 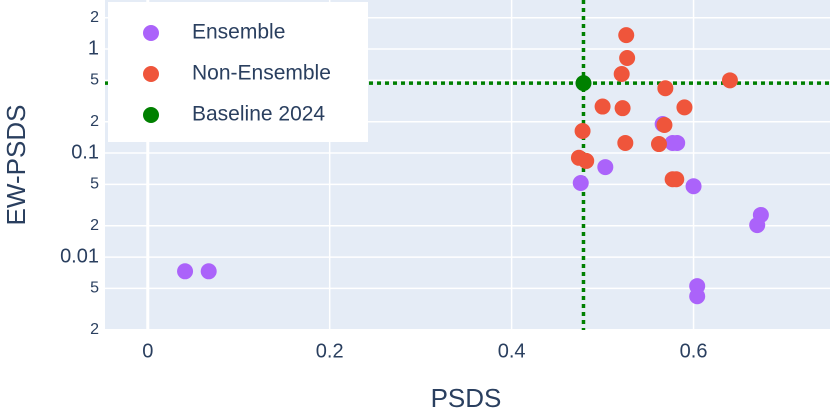 I want to click on x-tick-label: 0.6, so click(x=694, y=351).